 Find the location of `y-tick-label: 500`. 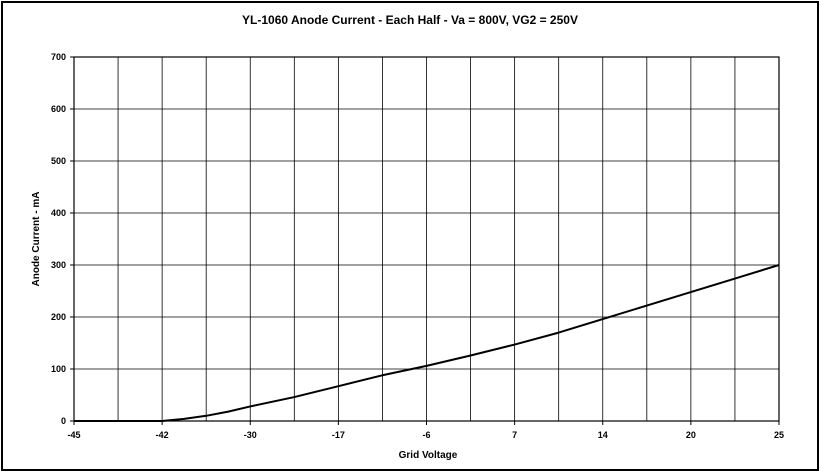

y-tick-label: 500 is located at coordinates (58, 161).